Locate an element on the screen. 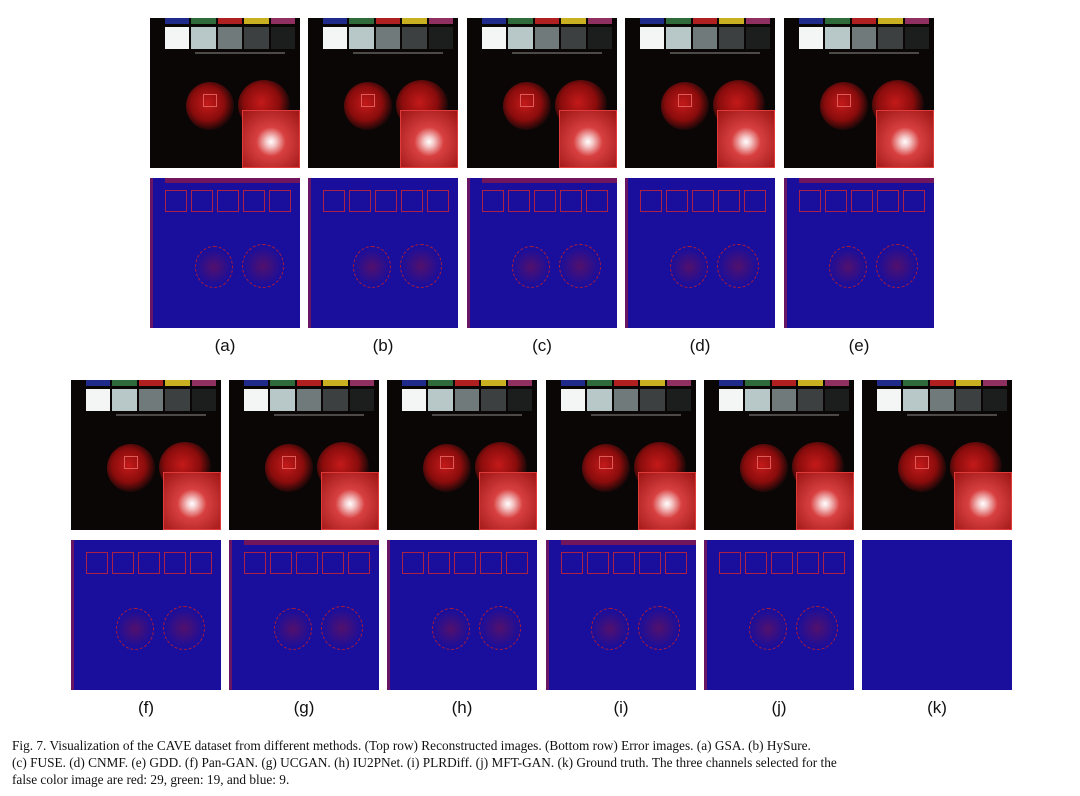 This screenshot has width=1080, height=796. panel-label: (a) is located at coordinates (225, 345).